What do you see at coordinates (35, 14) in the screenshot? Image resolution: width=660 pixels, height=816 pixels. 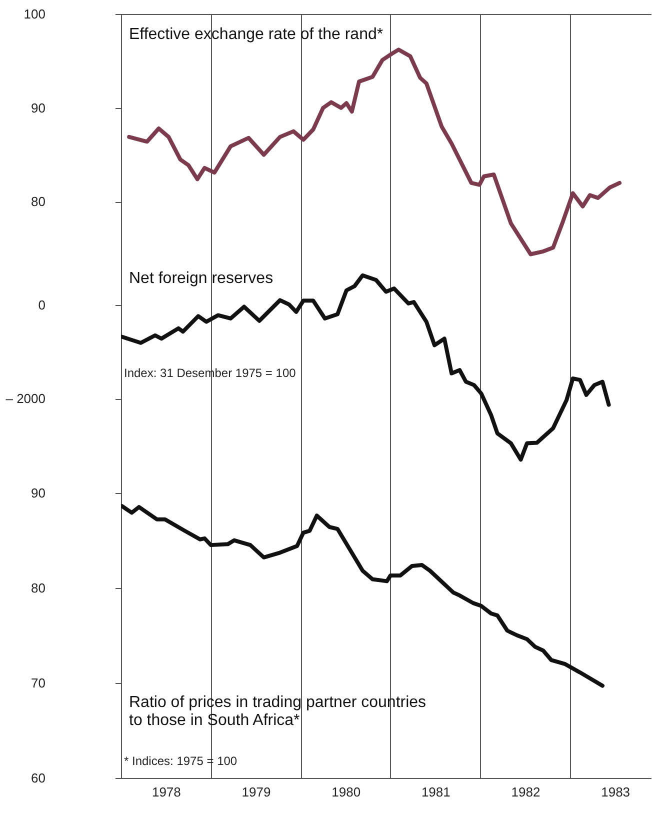 I see `y-tick-label: 100` at bounding box center [35, 14].